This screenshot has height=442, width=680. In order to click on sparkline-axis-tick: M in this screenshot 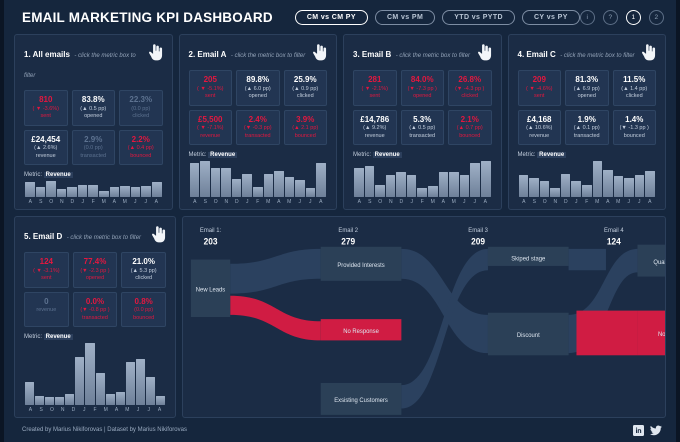, I will do `click(268, 202)`.